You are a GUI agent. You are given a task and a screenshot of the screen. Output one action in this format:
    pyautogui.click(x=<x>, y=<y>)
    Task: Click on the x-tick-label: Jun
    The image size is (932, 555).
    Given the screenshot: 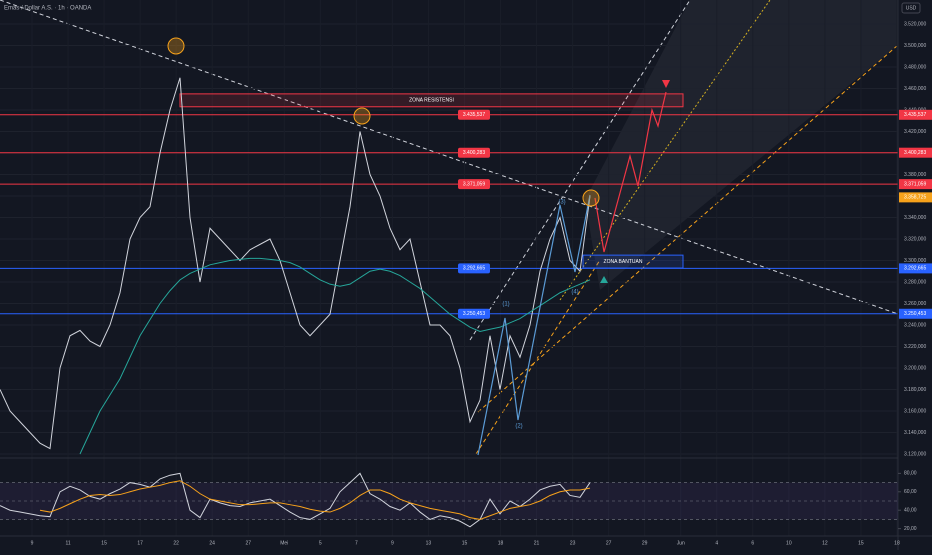 What is the action you would take?
    pyautogui.click(x=681, y=543)
    